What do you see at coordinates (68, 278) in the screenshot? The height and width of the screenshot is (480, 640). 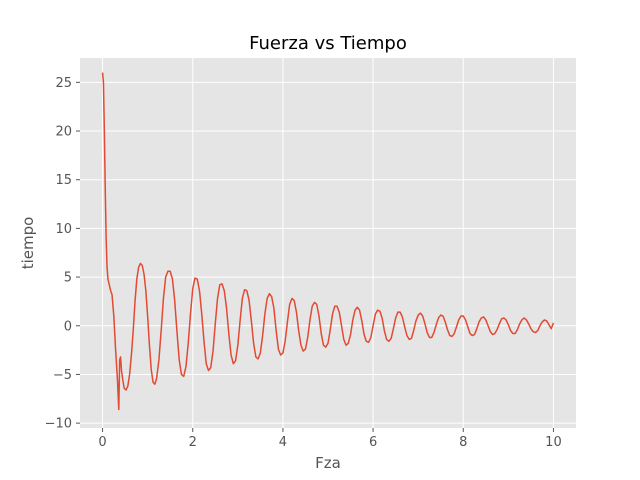 I see `y-tick-label: 5` at bounding box center [68, 278].